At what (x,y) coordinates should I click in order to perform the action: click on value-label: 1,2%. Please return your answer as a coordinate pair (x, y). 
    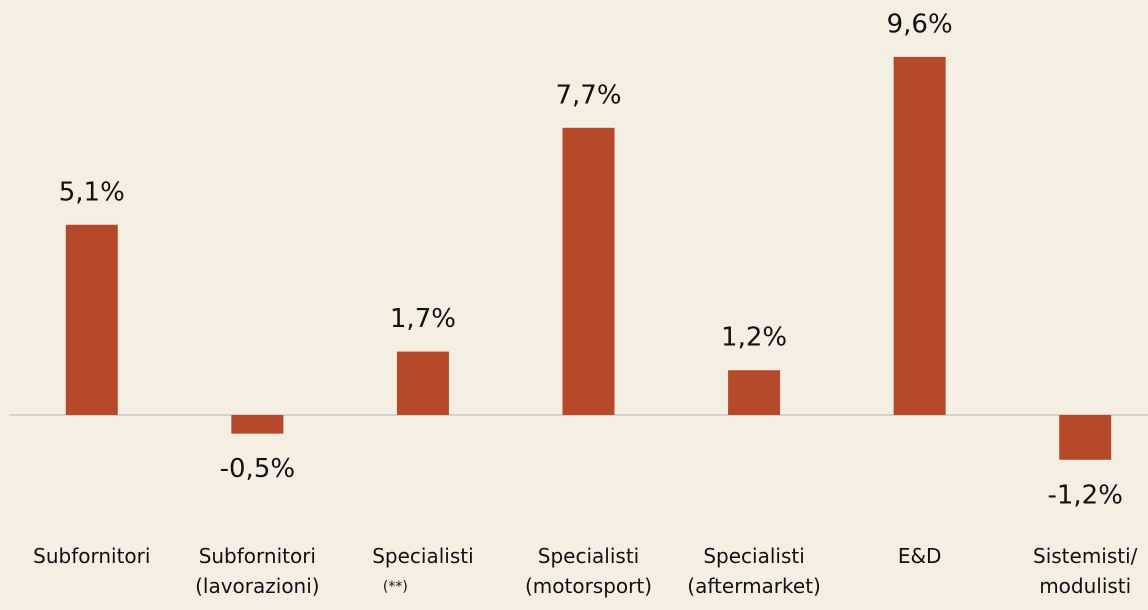
    Looking at the image, I should click on (754, 338).